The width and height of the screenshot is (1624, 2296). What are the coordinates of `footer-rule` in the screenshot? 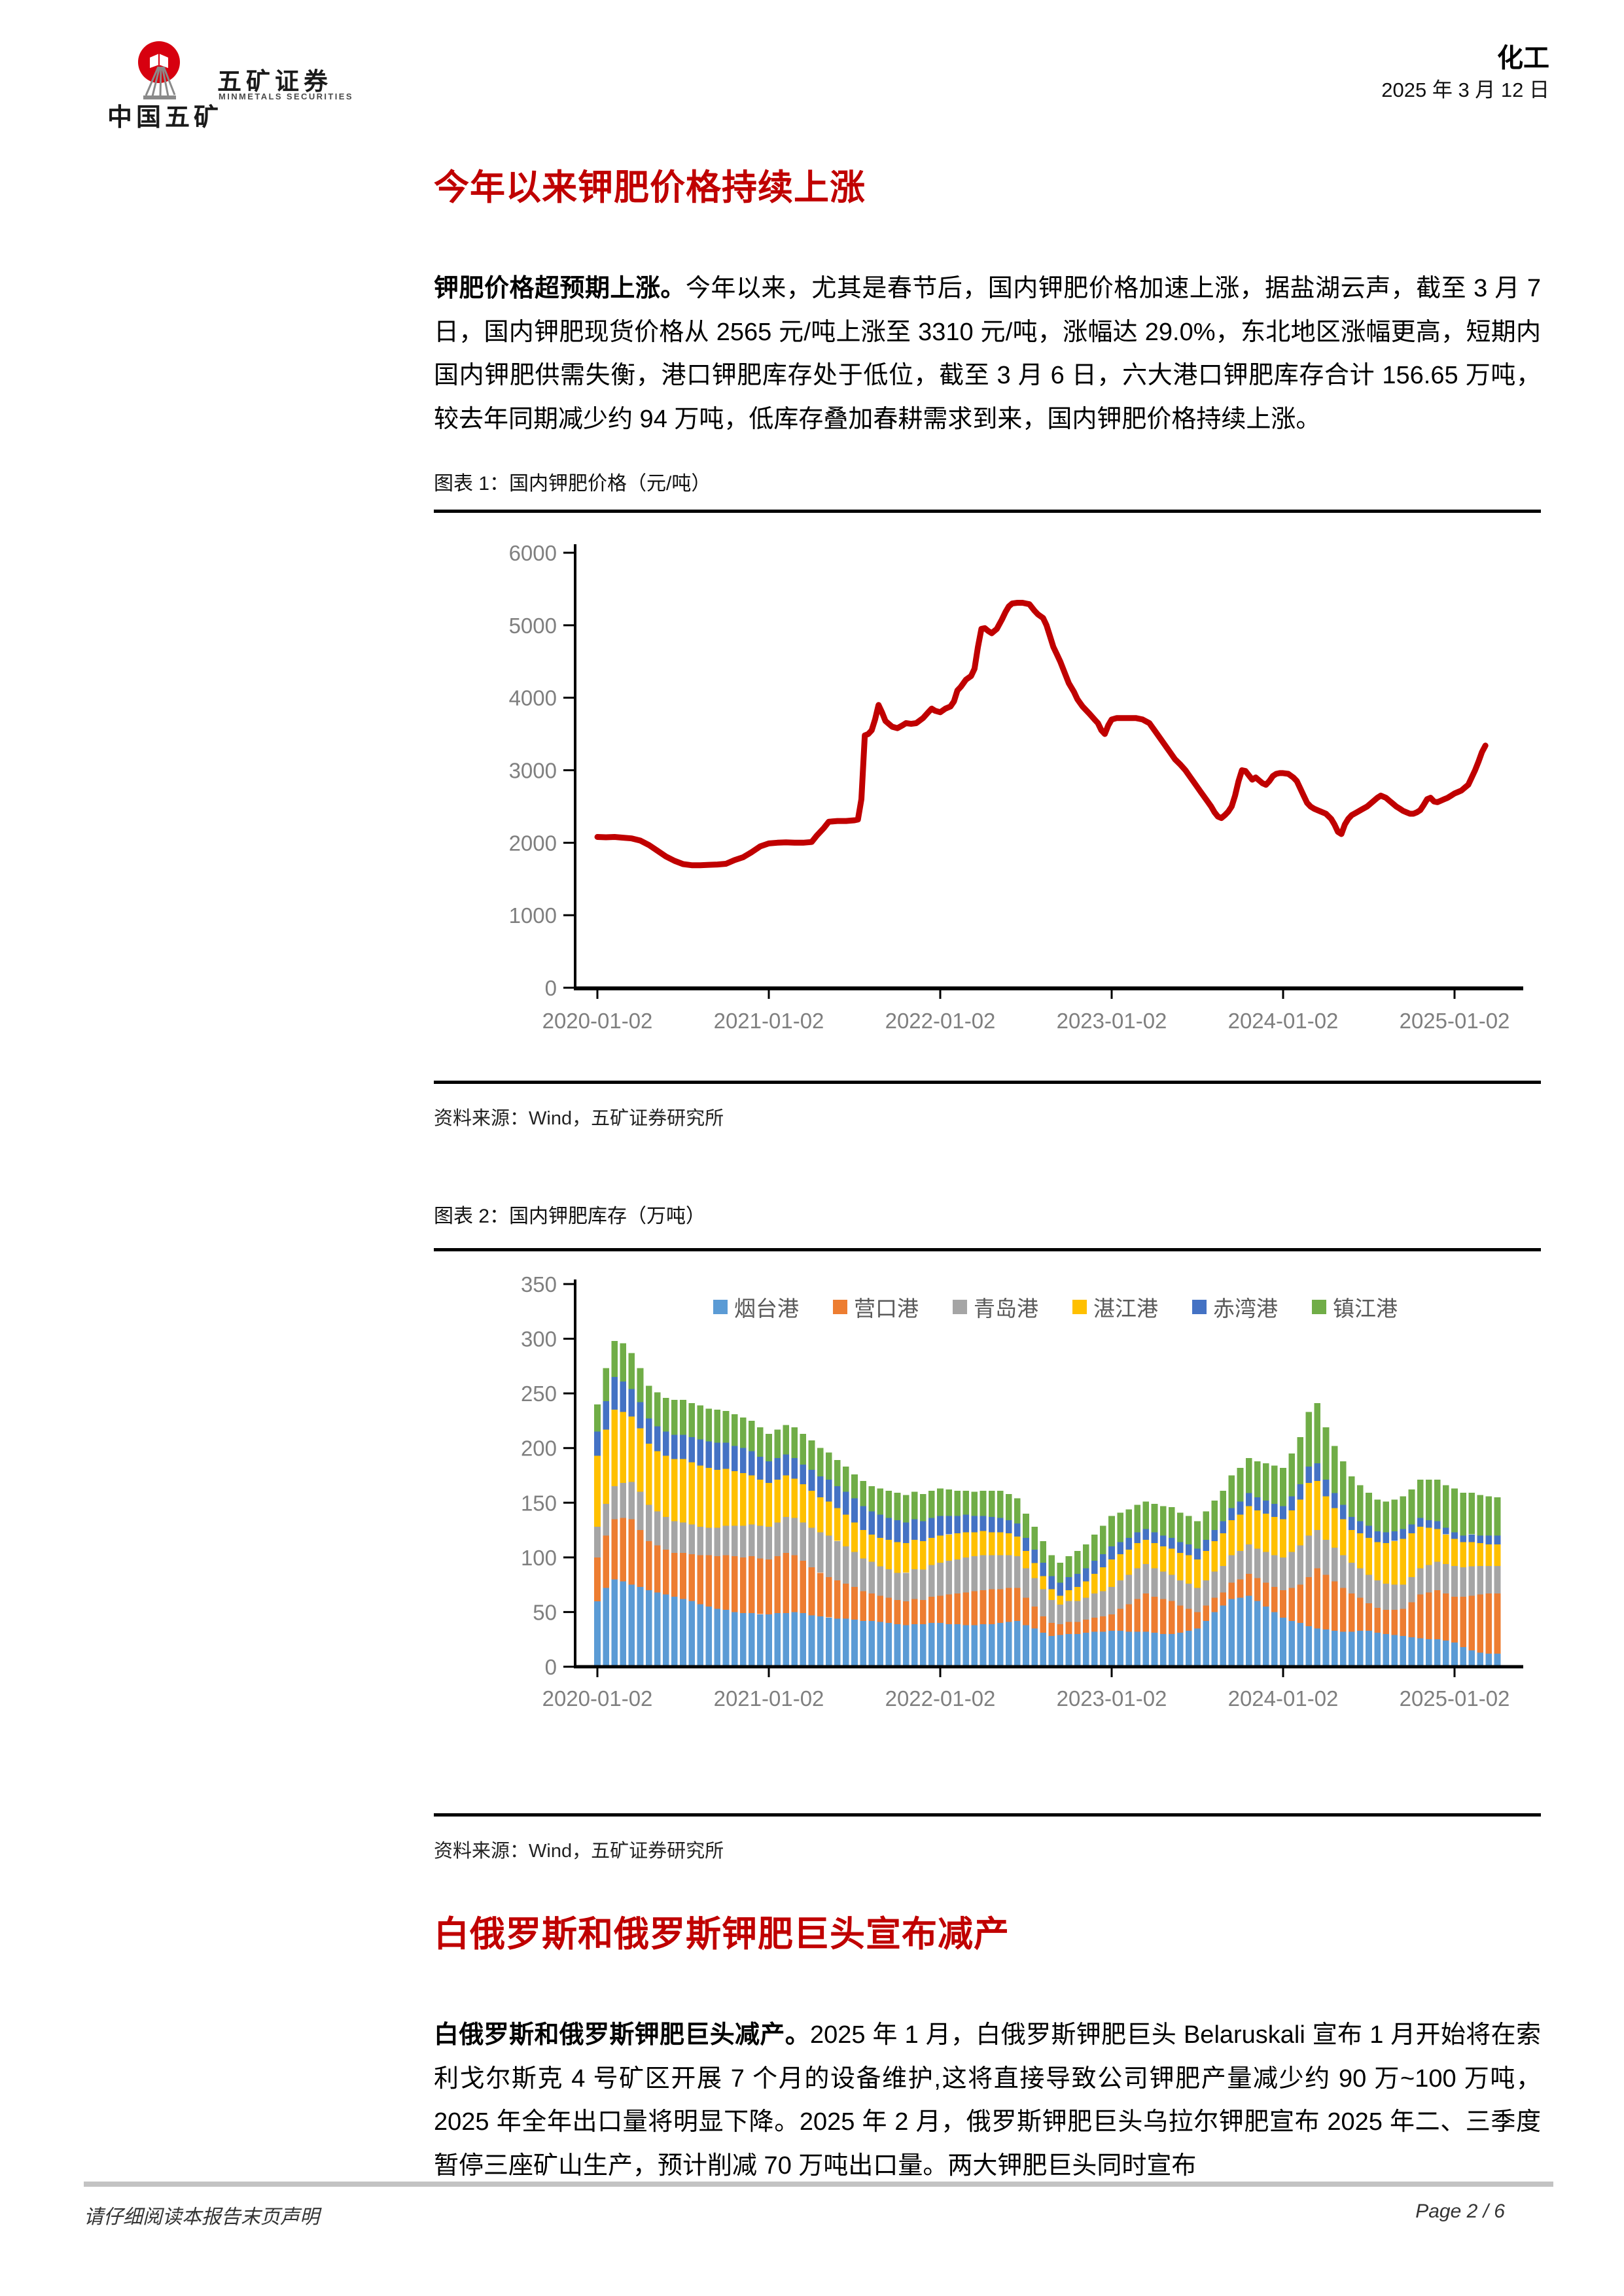 It's located at (818, 2184).